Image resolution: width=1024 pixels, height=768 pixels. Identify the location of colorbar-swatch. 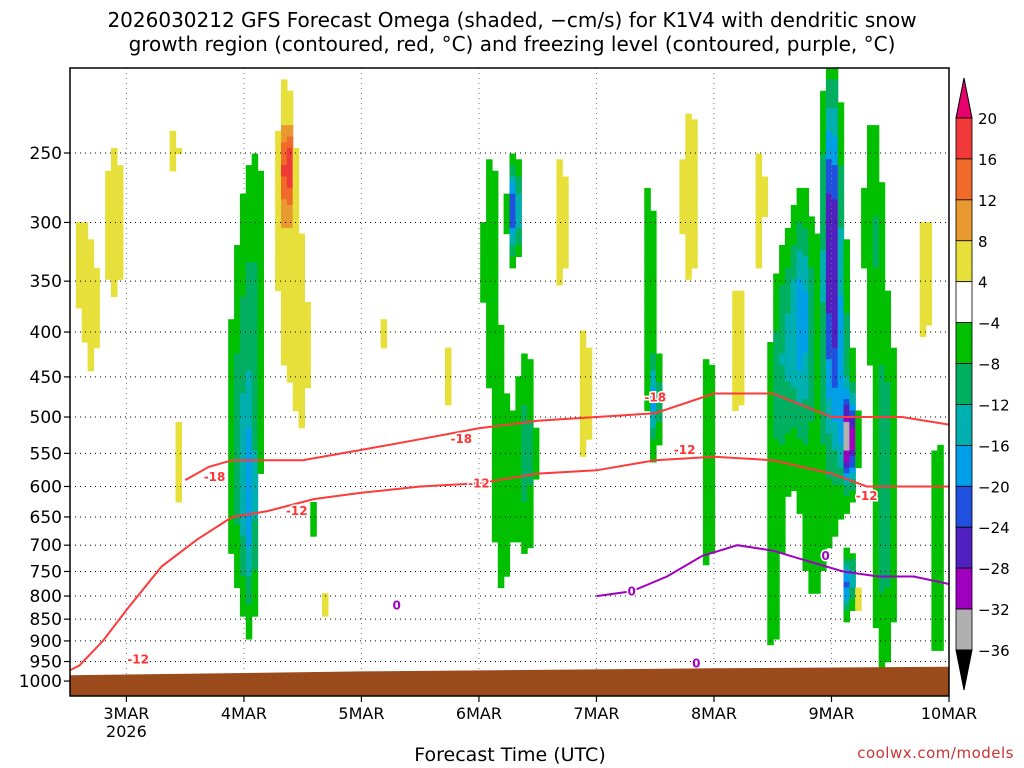
(964, 138).